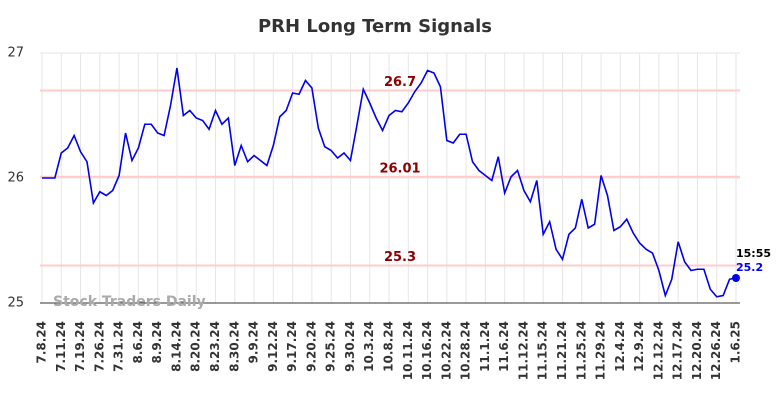 This screenshot has height=402, width=784. I want to click on x-tick-label: 8.23.24, so click(215, 346).